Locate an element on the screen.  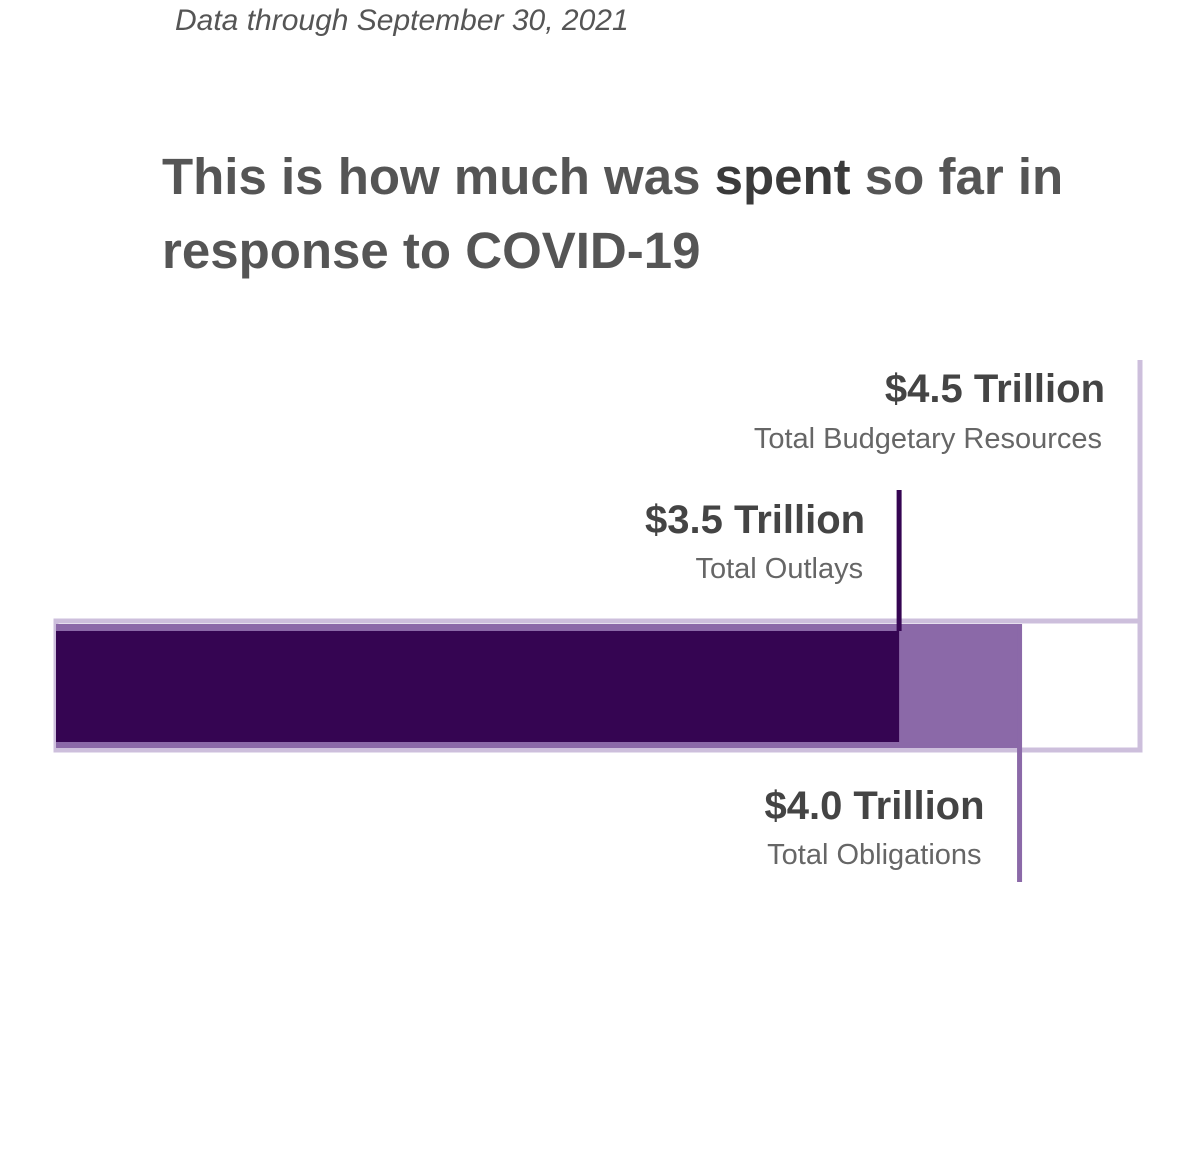
headline-text-before: This is how much was is located at coordinates (438, 176).